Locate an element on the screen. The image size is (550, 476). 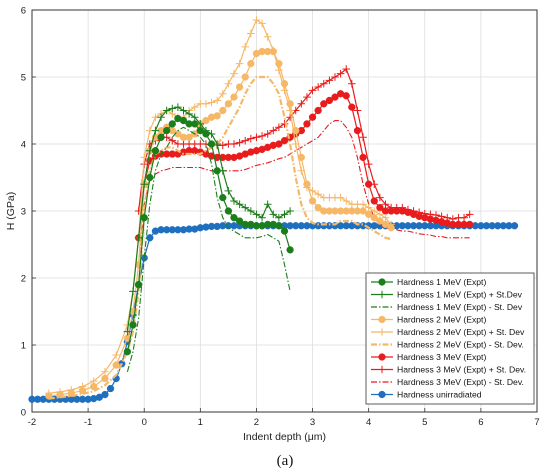
x-tick-label: 1 is located at coordinates (200, 422).